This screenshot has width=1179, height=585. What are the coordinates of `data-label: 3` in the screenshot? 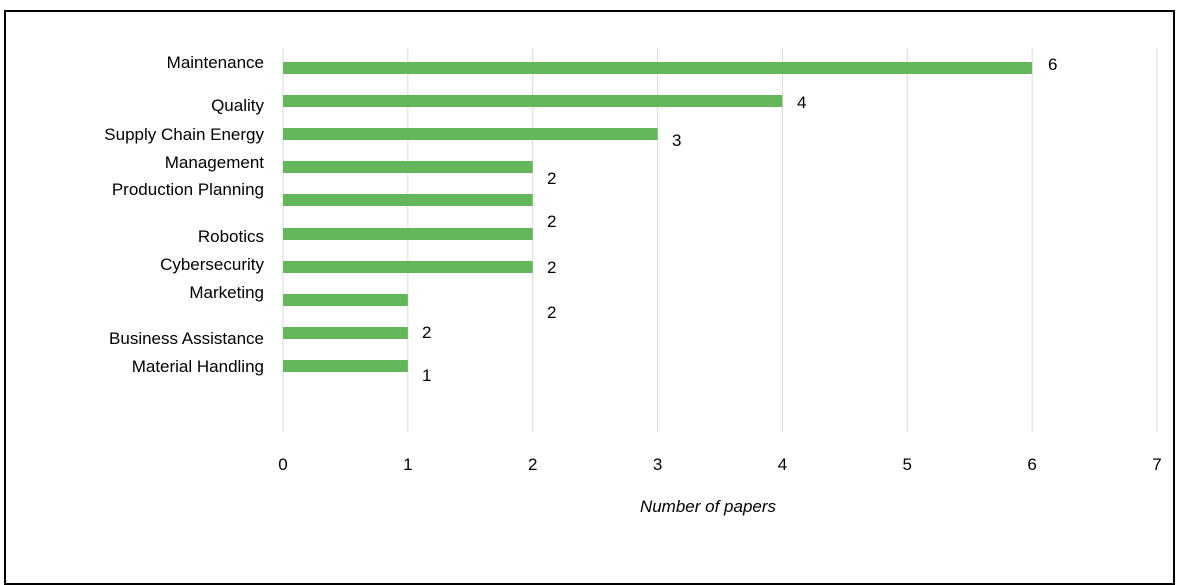 It's located at (676, 140).